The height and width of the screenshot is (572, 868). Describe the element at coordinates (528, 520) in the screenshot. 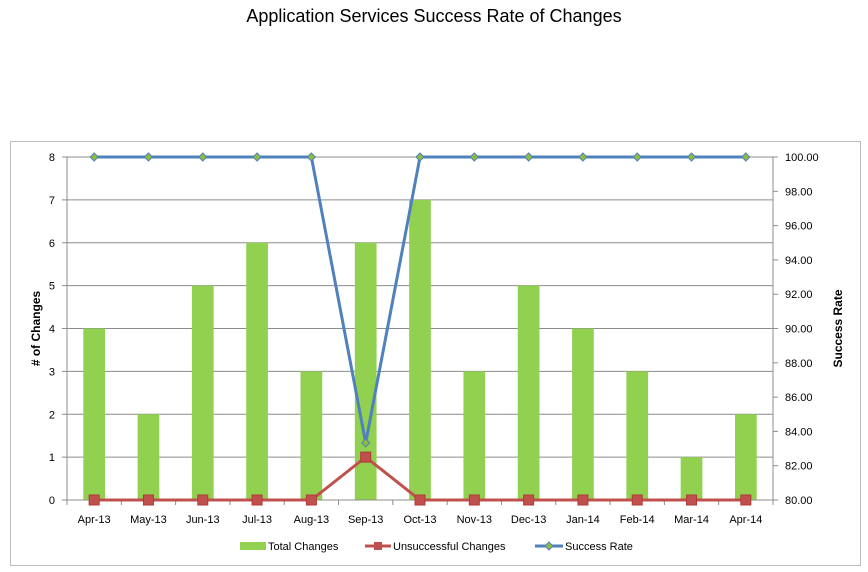

I see `x-tick-label: Dec-13` at that location.